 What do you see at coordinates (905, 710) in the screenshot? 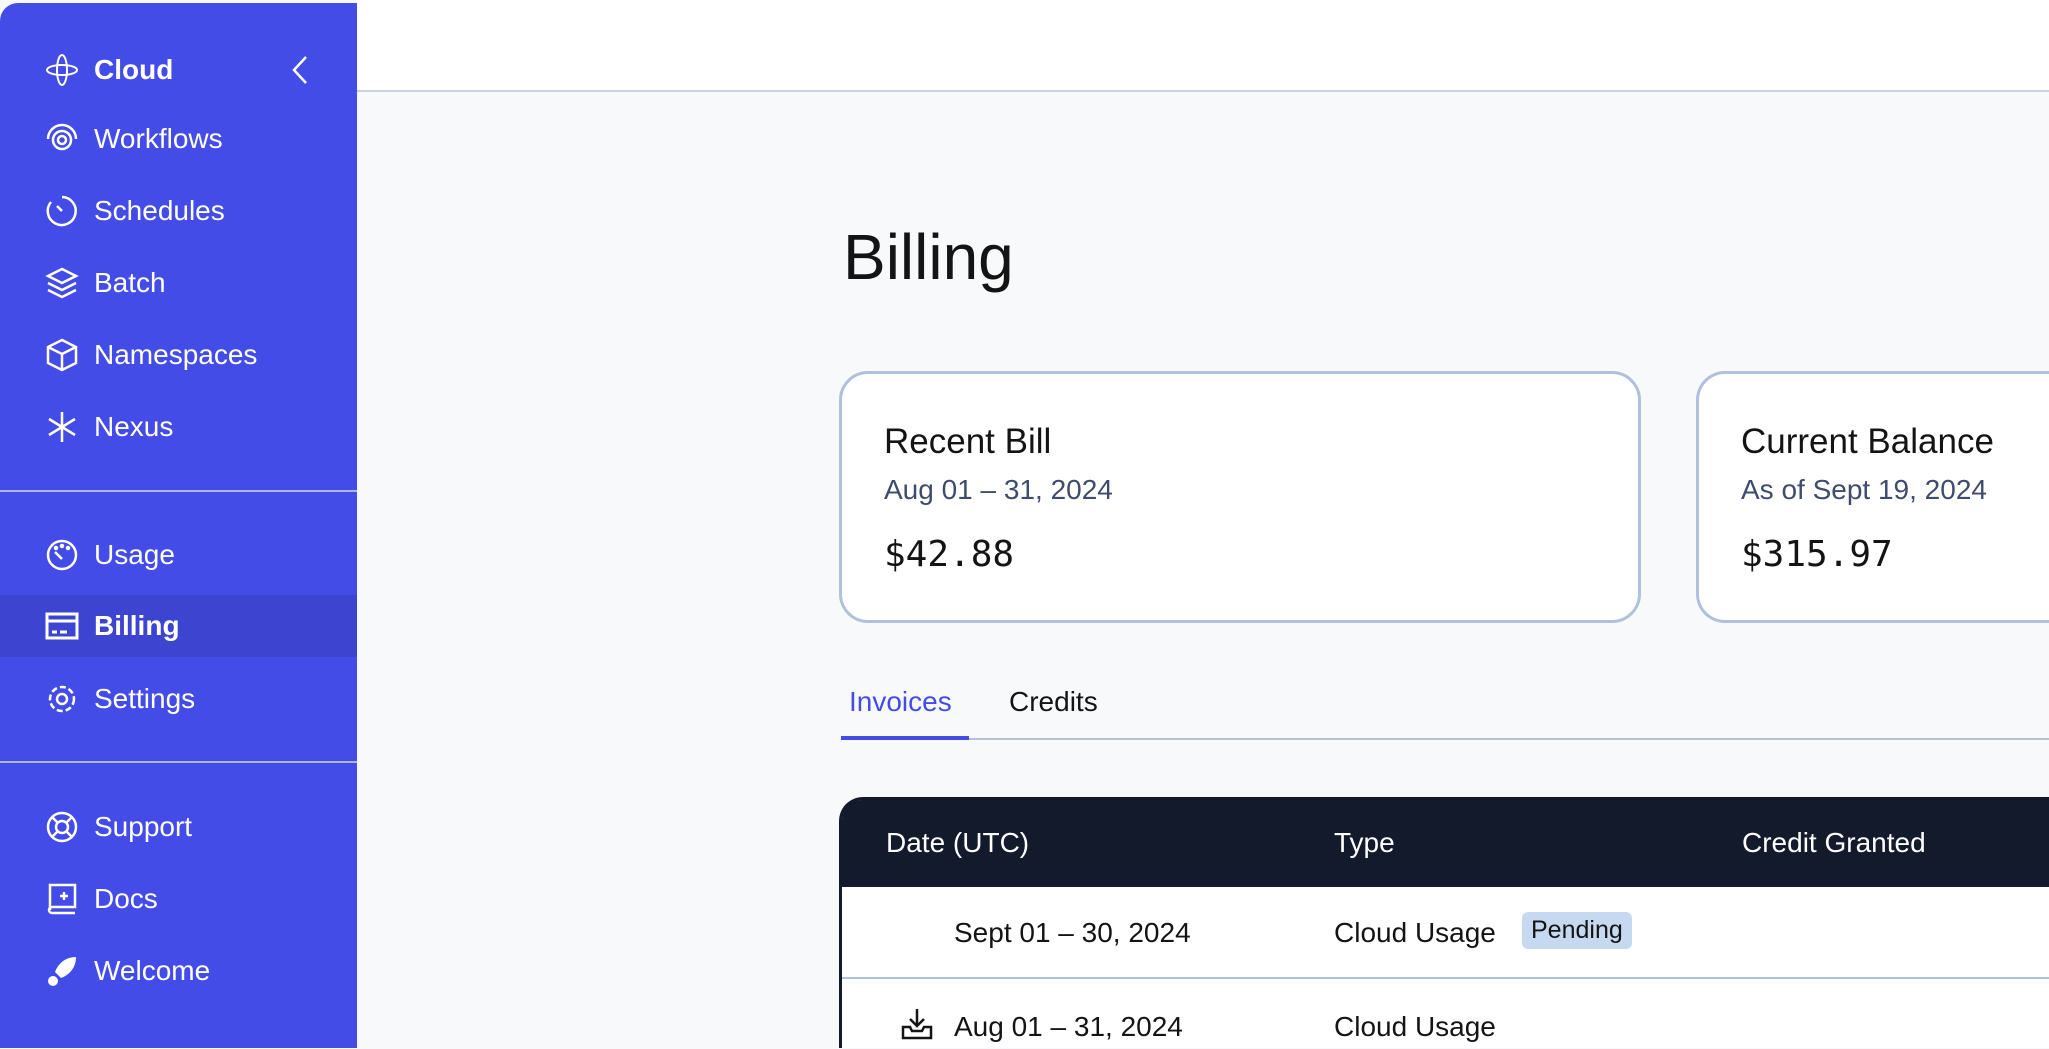
I see `tab-invoices: Invoices` at bounding box center [905, 710].